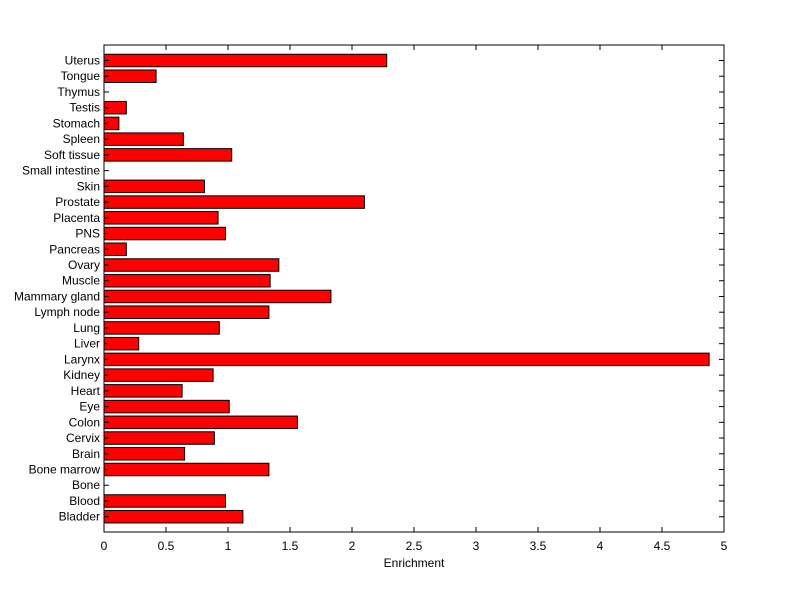 The image size is (800, 599). What do you see at coordinates (121, 343) in the screenshot?
I see `bar-liver` at bounding box center [121, 343].